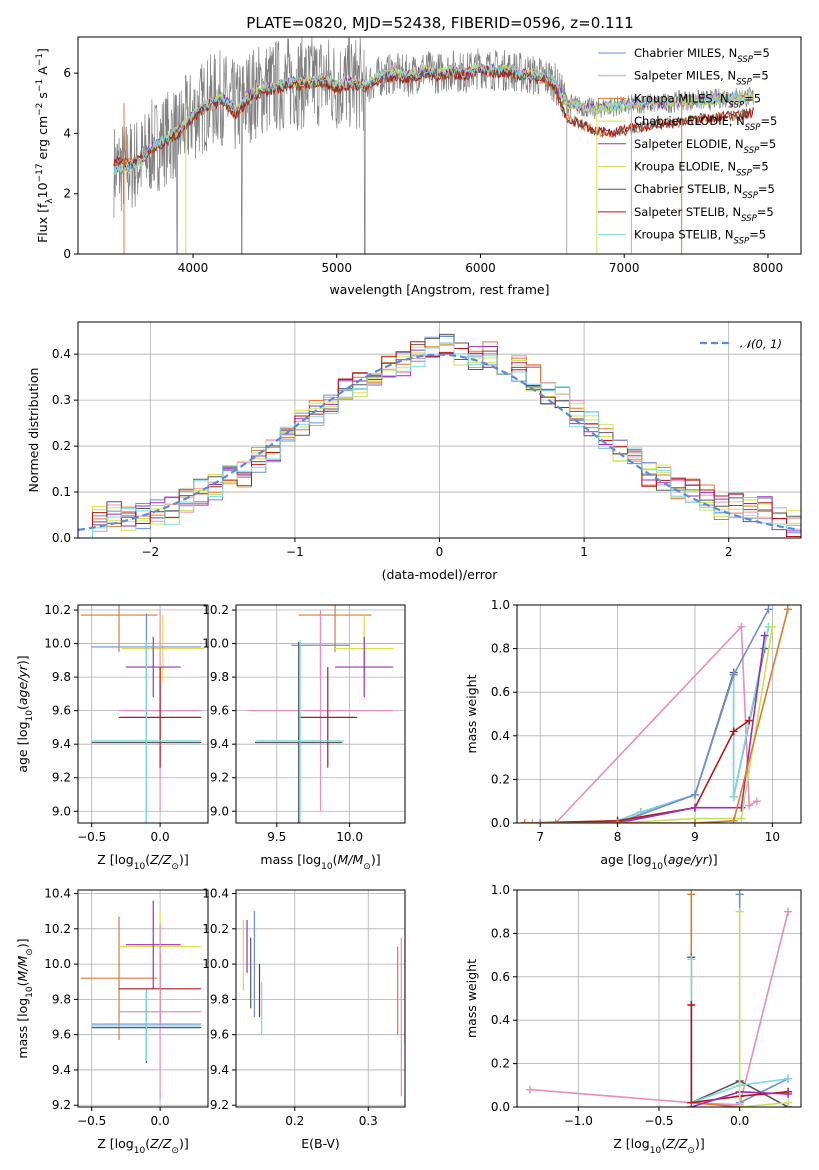 The height and width of the screenshot is (1170, 819). Describe the element at coordinates (215, 894) in the screenshot. I see `y-tick-label: 10.4` at that location.